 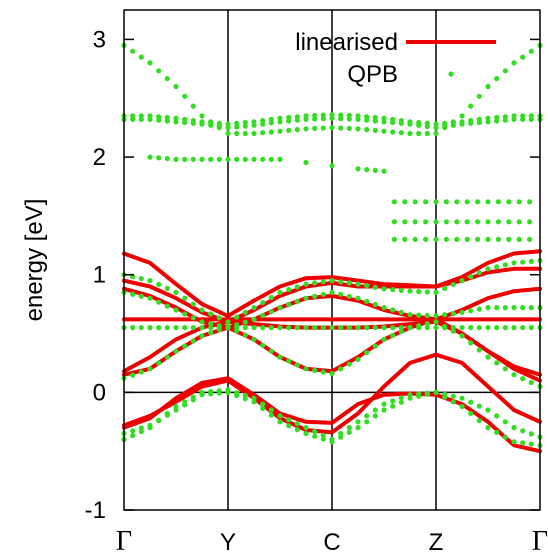 I want to click on x-kpoint-label: Z, so click(x=436, y=542).